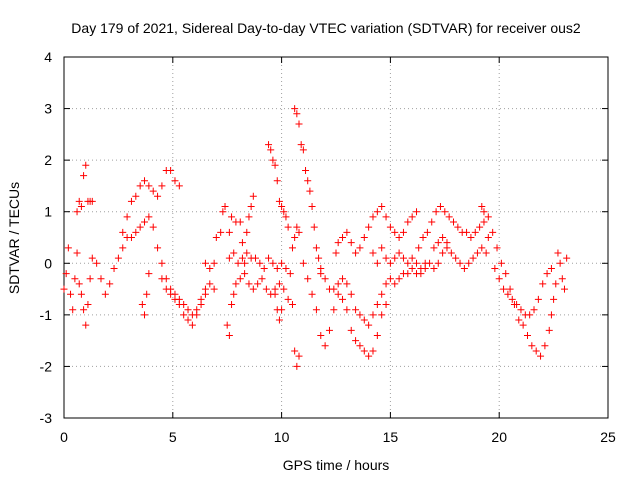  I want to click on y-tick-label: 4, so click(48, 57).